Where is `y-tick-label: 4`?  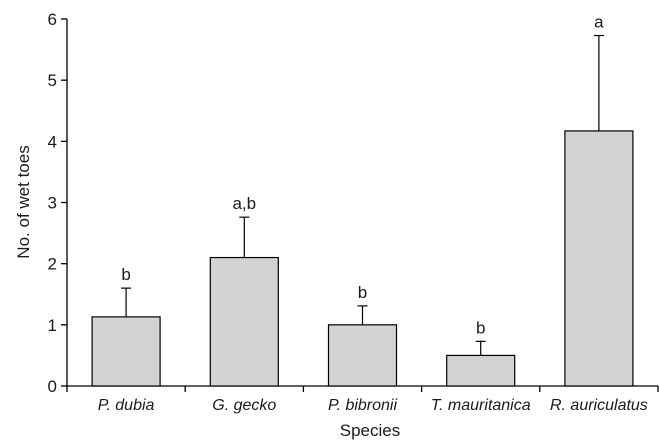
y-tick-label: 4 is located at coordinates (52, 141).